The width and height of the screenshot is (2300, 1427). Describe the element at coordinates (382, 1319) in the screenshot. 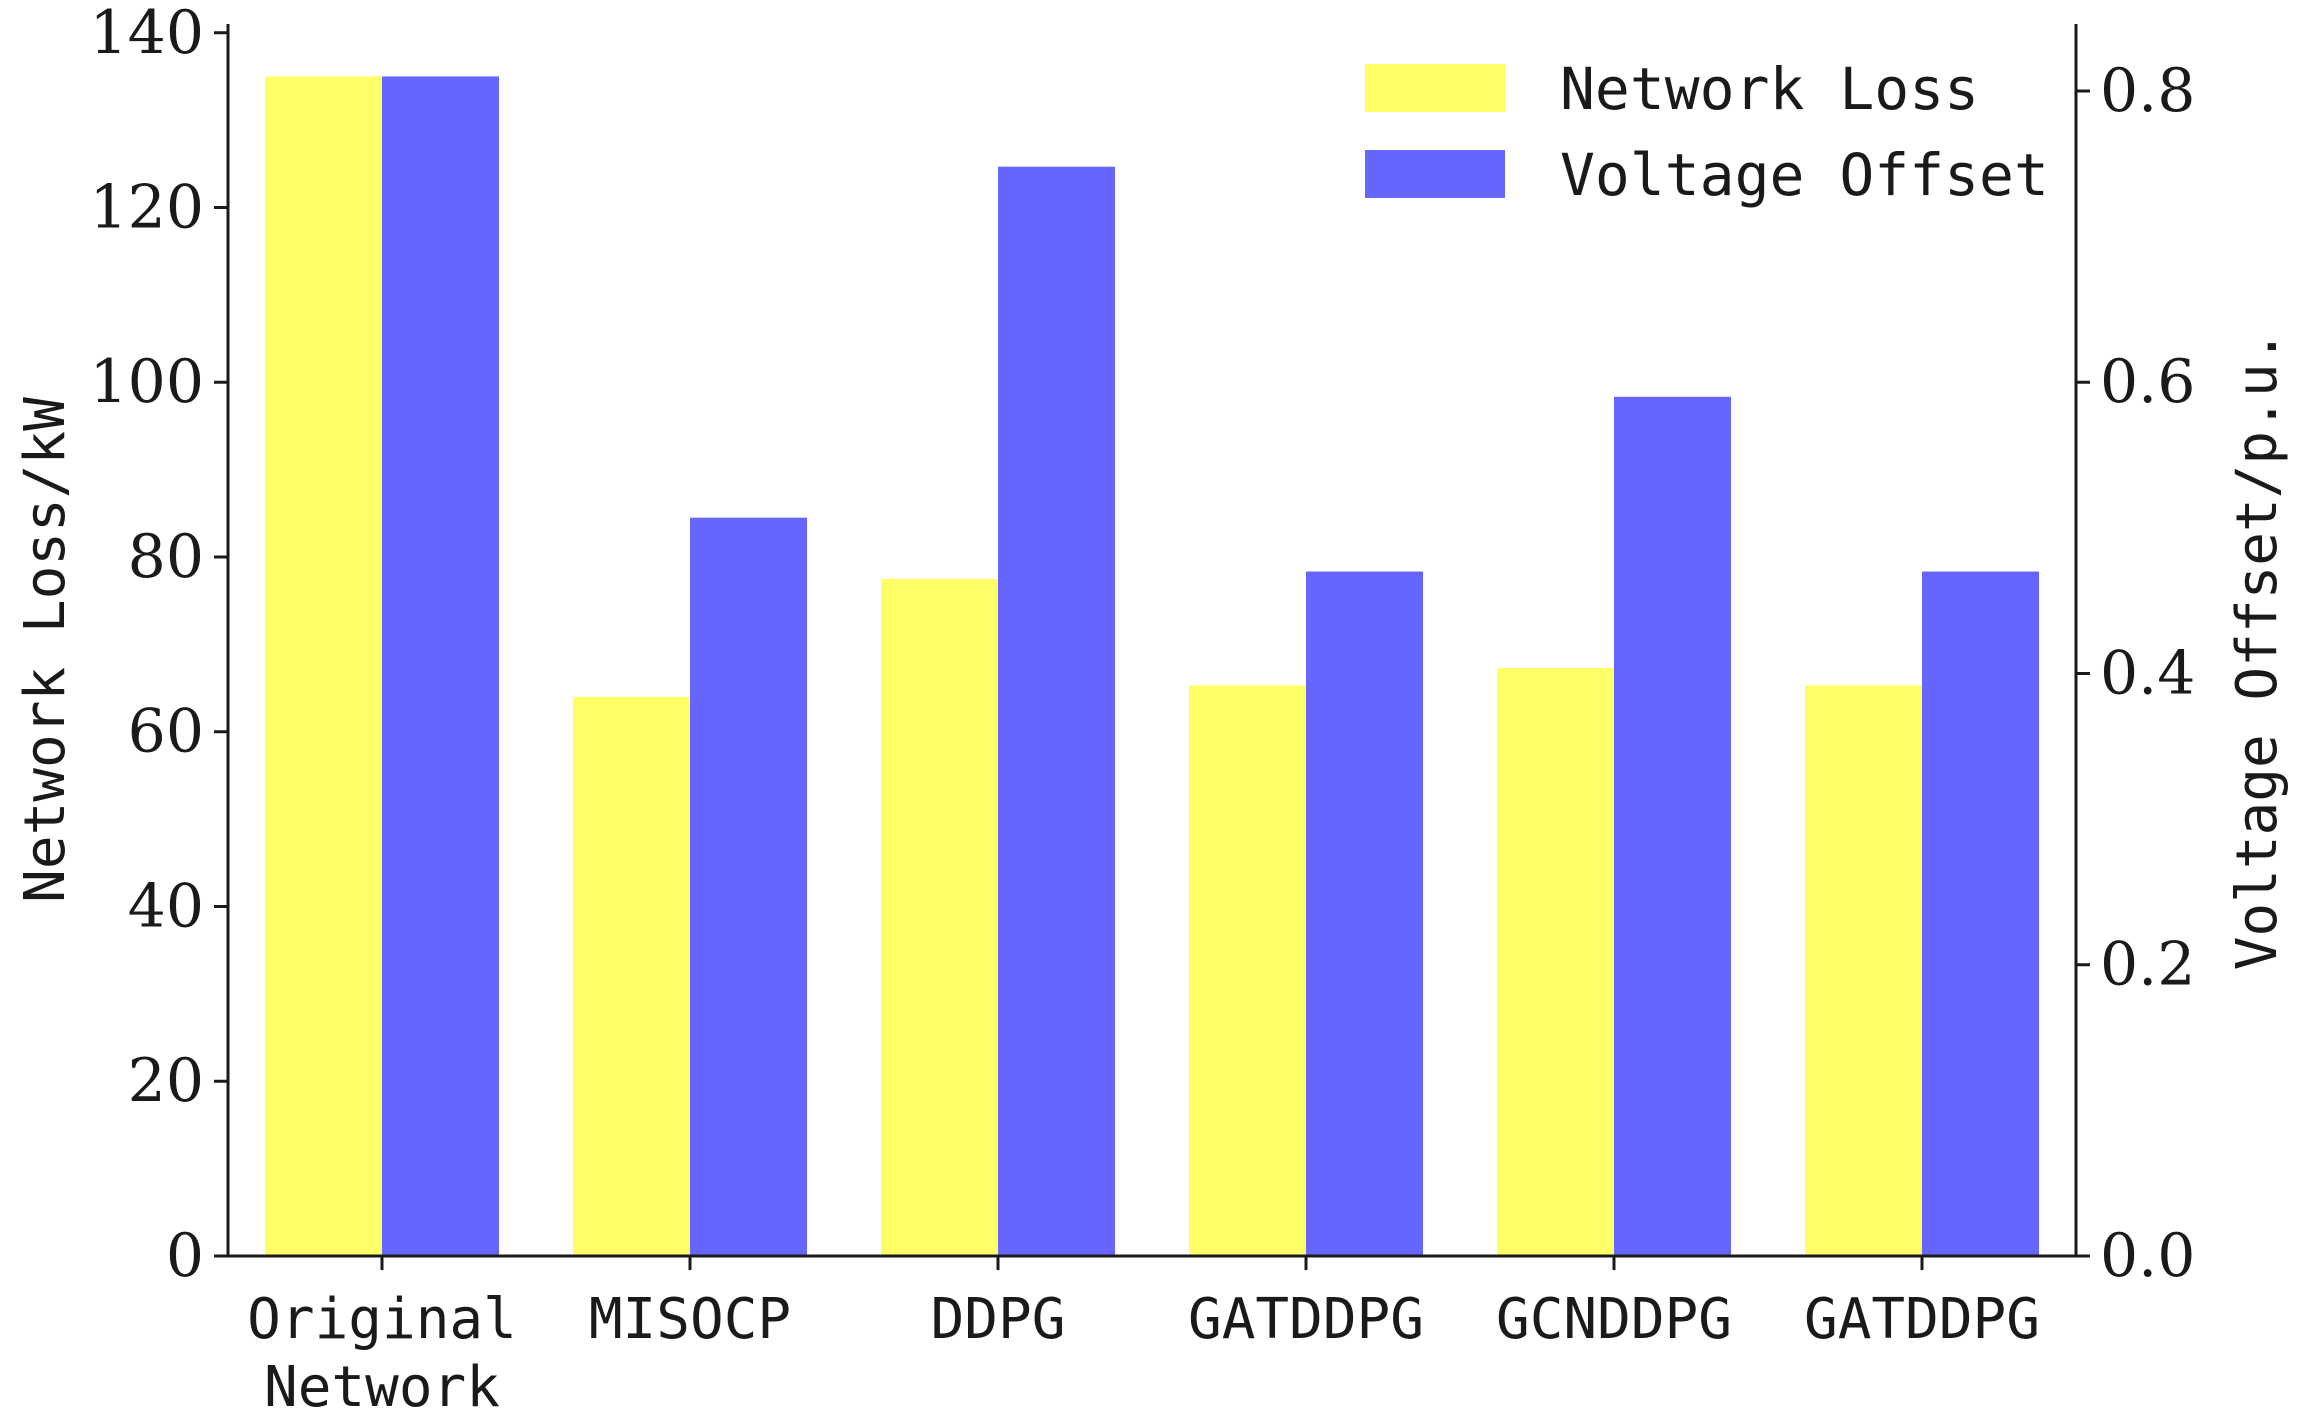

I see `x-tick-label: Original` at that location.